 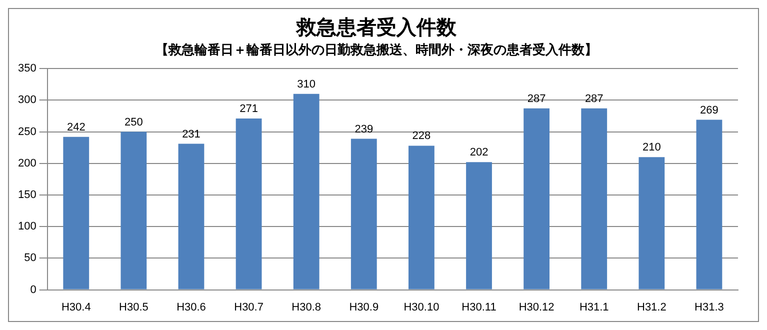 What do you see at coordinates (30, 258) in the screenshot?
I see `y-tick-label: 50` at bounding box center [30, 258].